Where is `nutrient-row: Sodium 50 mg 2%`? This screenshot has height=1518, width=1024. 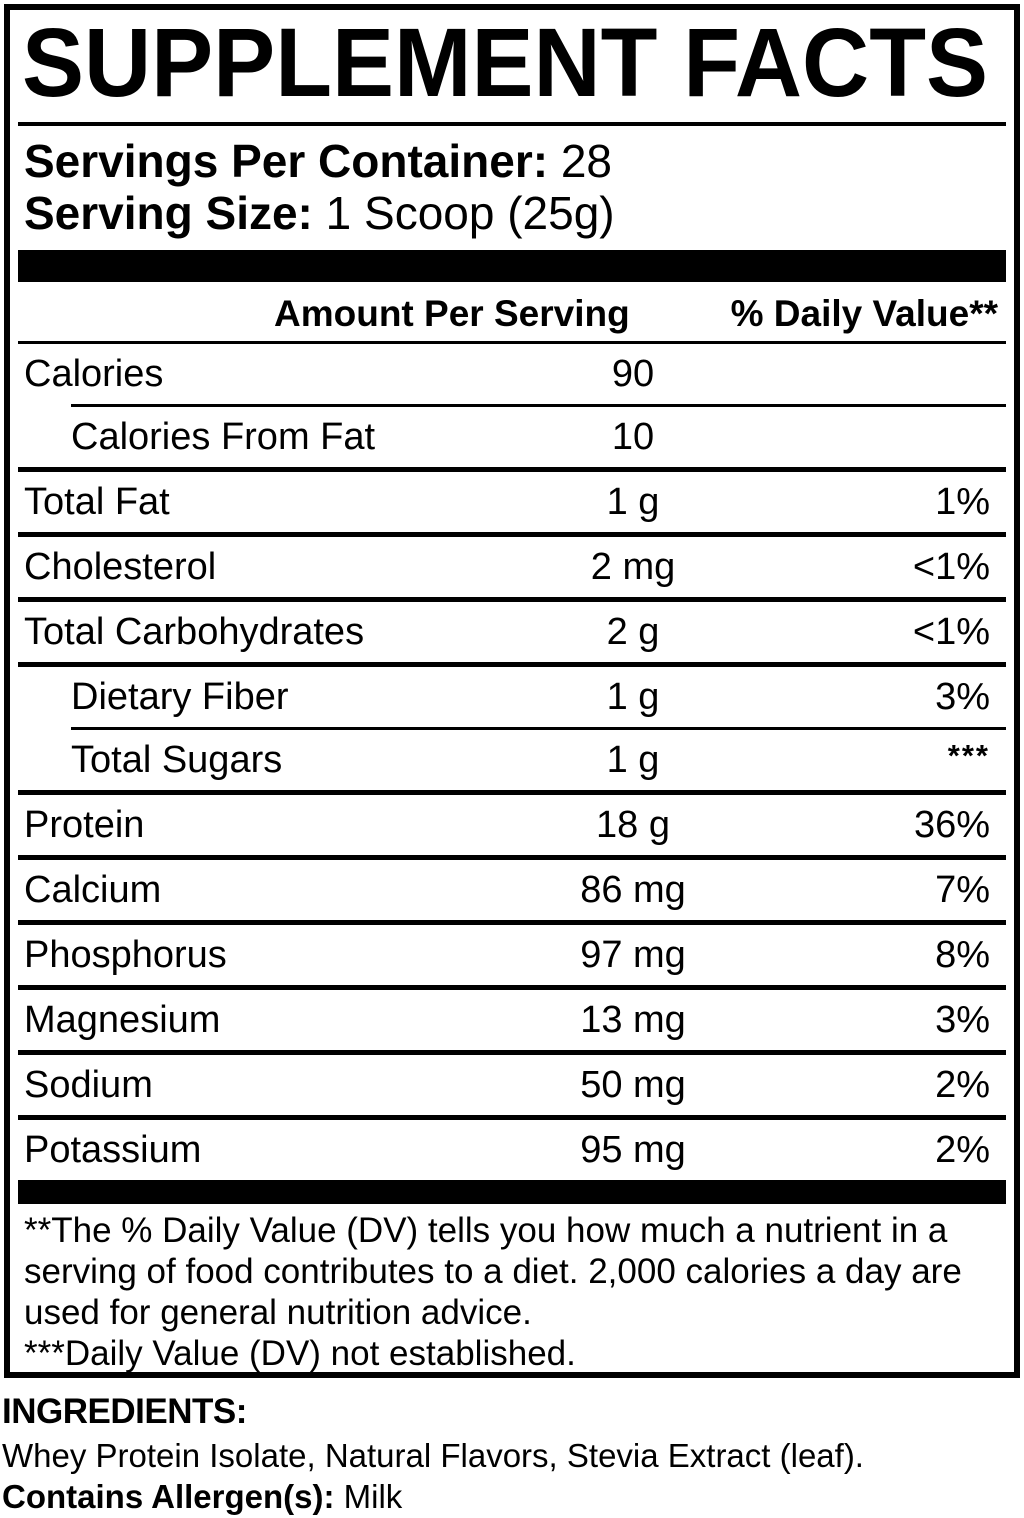 nutrient-row: Sodium 50 mg 2% is located at coordinates (512, 1087).